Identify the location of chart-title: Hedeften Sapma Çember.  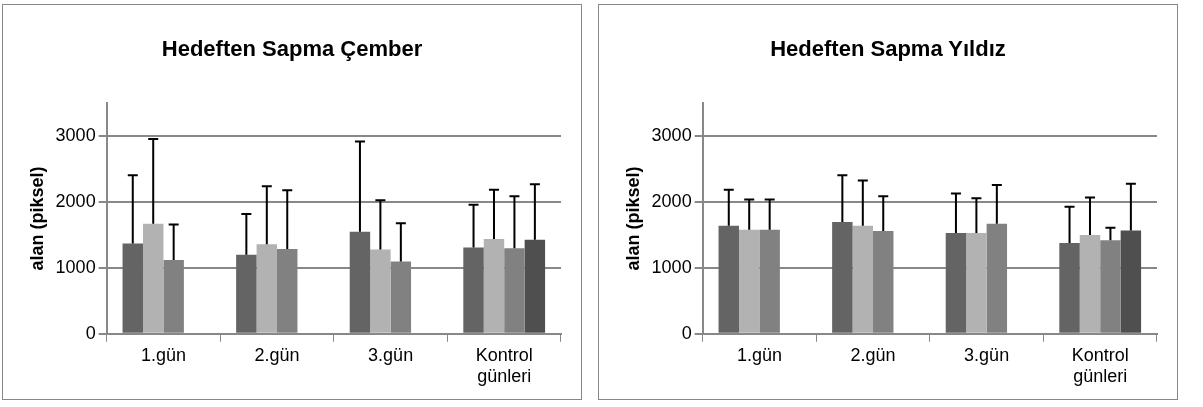
(292, 49).